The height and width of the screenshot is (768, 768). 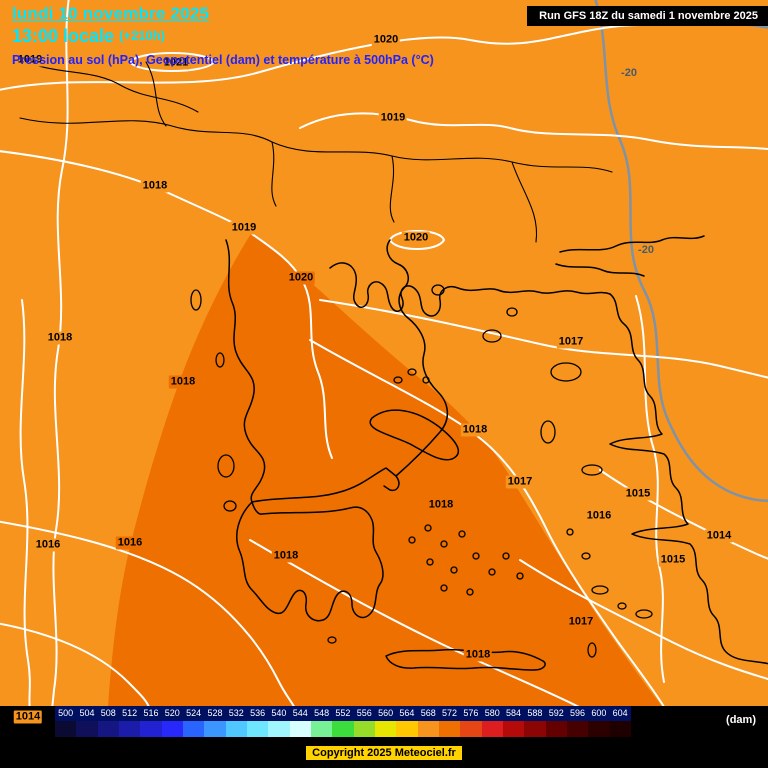 I want to click on forecast-offset-text: (+210h), so click(x=142, y=35).